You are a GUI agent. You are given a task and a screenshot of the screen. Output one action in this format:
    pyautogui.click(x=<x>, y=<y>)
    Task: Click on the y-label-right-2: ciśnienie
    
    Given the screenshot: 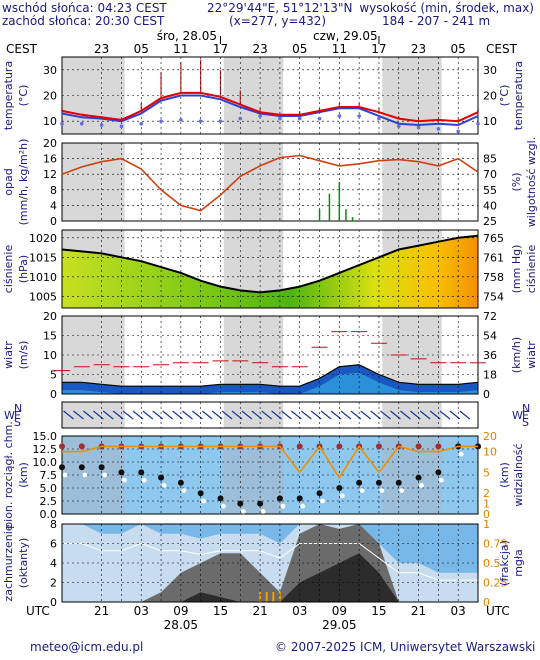 What is the action you would take?
    pyautogui.click(x=531, y=269)
    